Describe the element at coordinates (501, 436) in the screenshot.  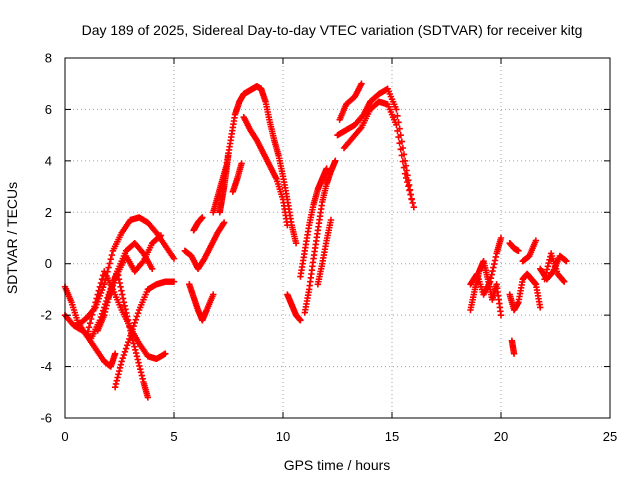
I see `x-tick-label: 20` at that location.